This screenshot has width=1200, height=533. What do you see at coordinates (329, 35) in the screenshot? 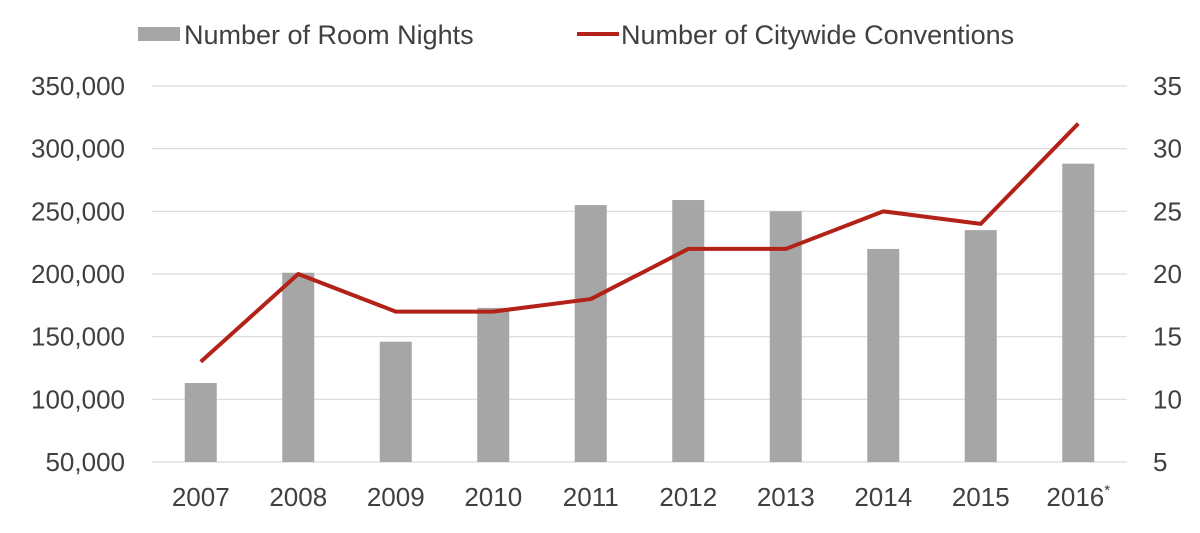
I see `legend-label-room-nights: Number of Room Nights` at bounding box center [329, 35].